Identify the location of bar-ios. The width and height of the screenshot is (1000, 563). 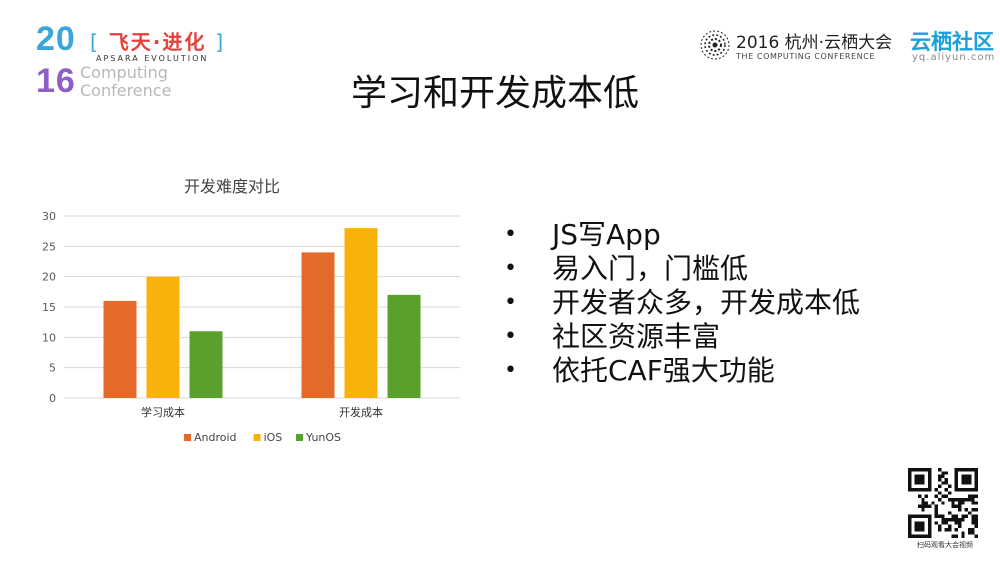
(361, 313).